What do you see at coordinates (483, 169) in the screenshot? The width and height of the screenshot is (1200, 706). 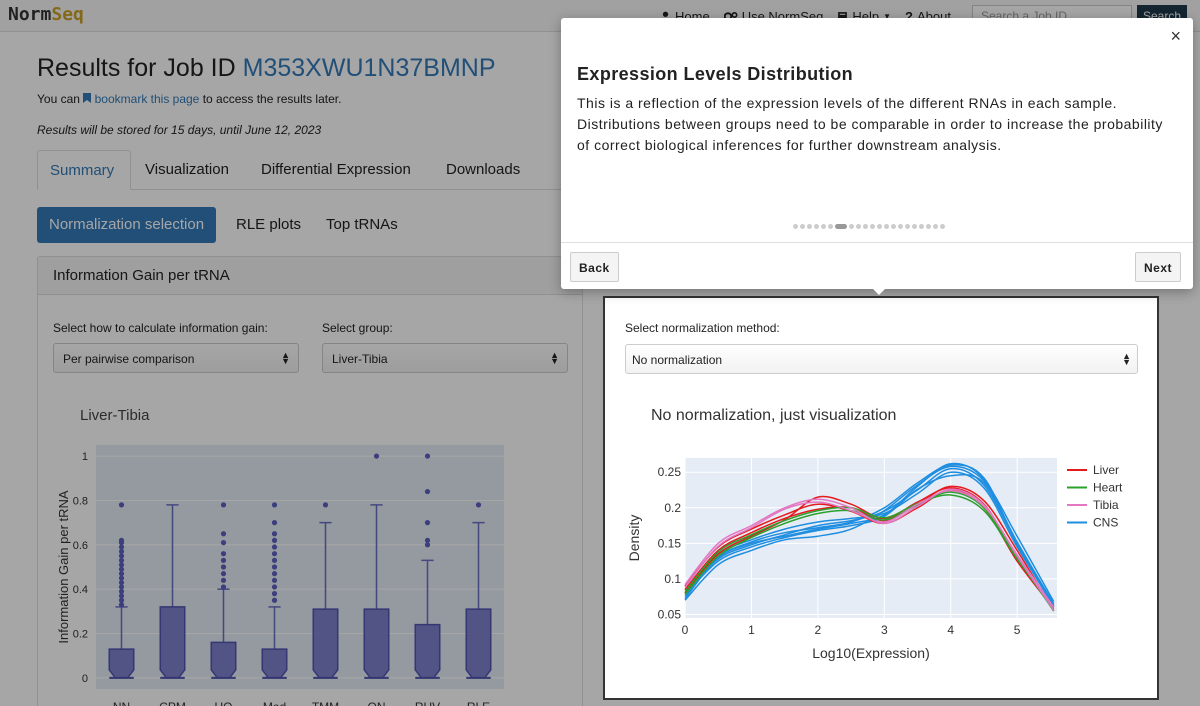 I see `tab-downloads: Downloads` at bounding box center [483, 169].